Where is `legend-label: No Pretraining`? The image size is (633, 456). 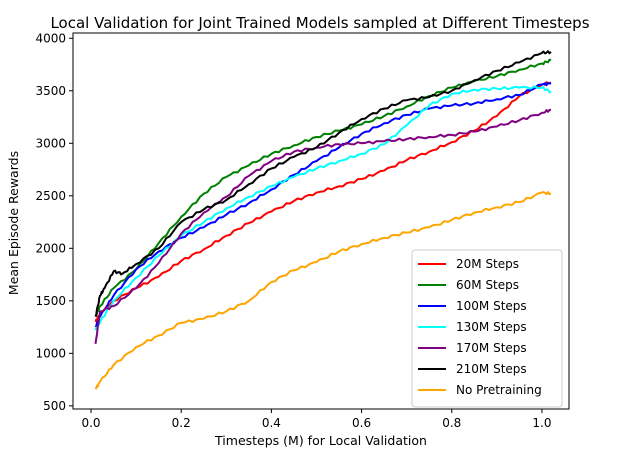
legend-label: No Pretraining is located at coordinates (499, 390).